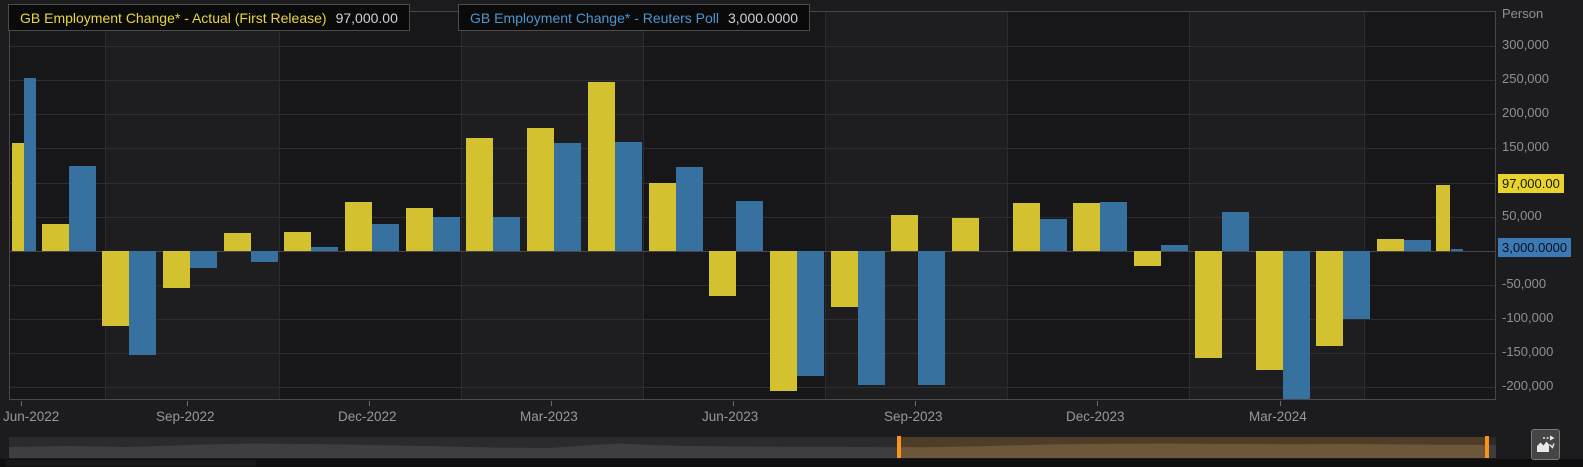 The width and height of the screenshot is (1583, 467). What do you see at coordinates (325, 249) in the screenshot?
I see `bar-poll-Nov-2022` at bounding box center [325, 249].